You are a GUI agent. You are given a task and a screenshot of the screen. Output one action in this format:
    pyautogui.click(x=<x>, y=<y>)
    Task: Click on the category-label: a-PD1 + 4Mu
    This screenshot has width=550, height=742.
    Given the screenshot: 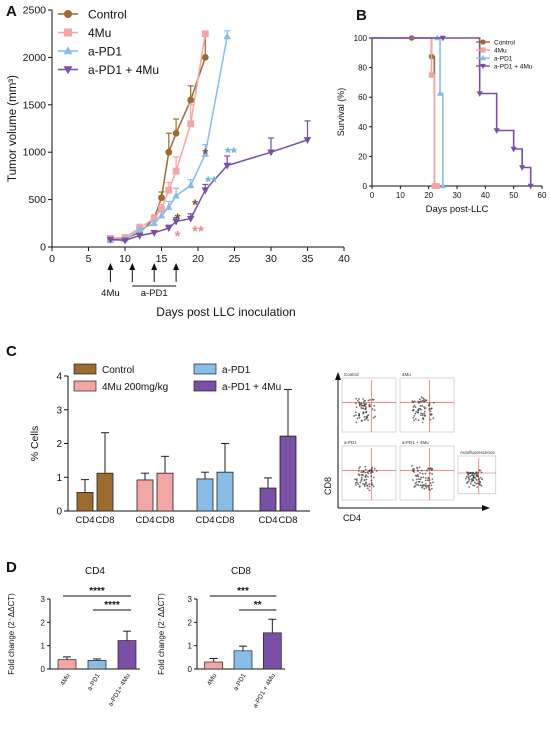 What is the action you would take?
    pyautogui.click(x=264, y=690)
    